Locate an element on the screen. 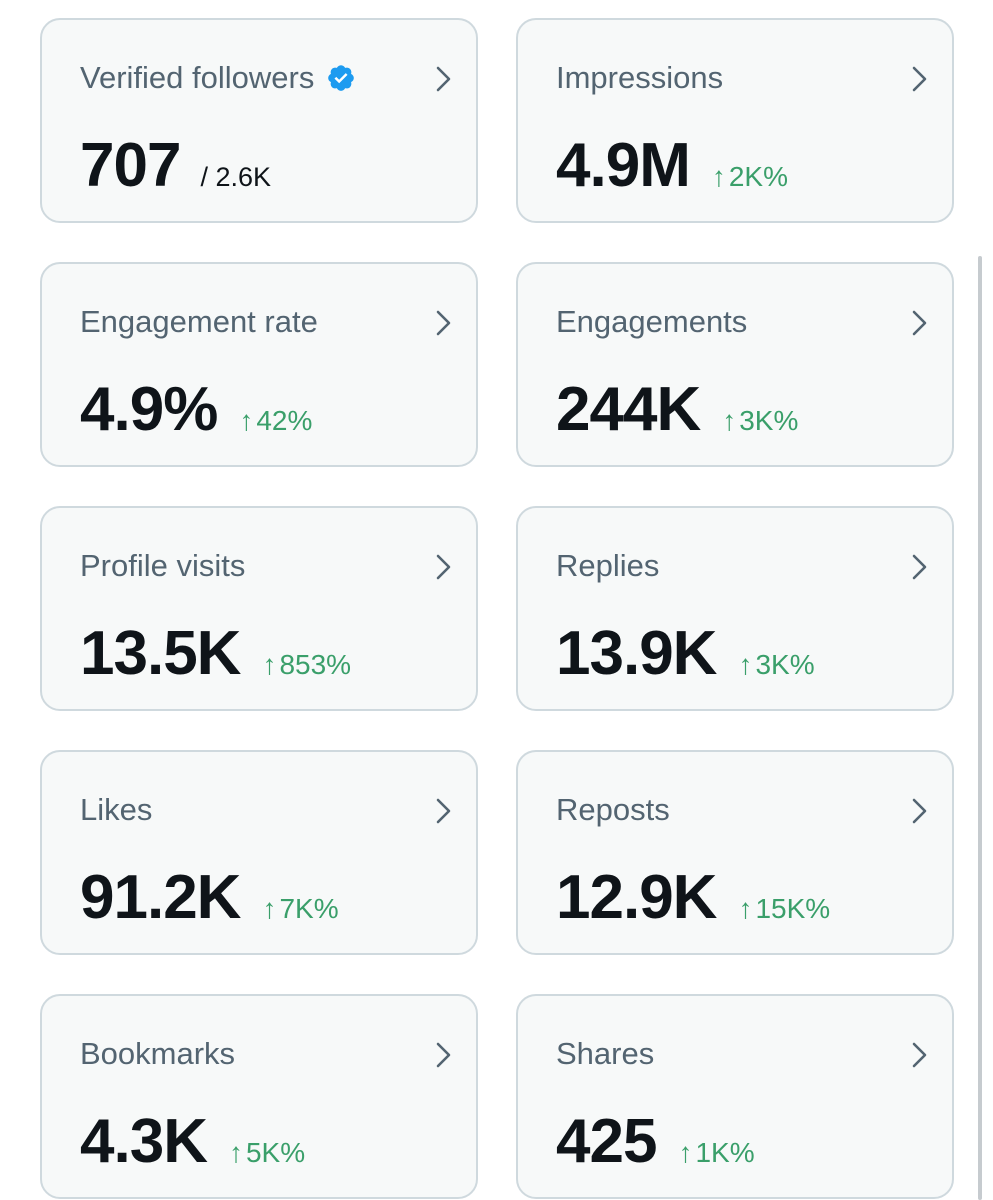 This screenshot has width=993, height=1200. metric-value-row: 13.5K ↑ 853% is located at coordinates (215, 654).